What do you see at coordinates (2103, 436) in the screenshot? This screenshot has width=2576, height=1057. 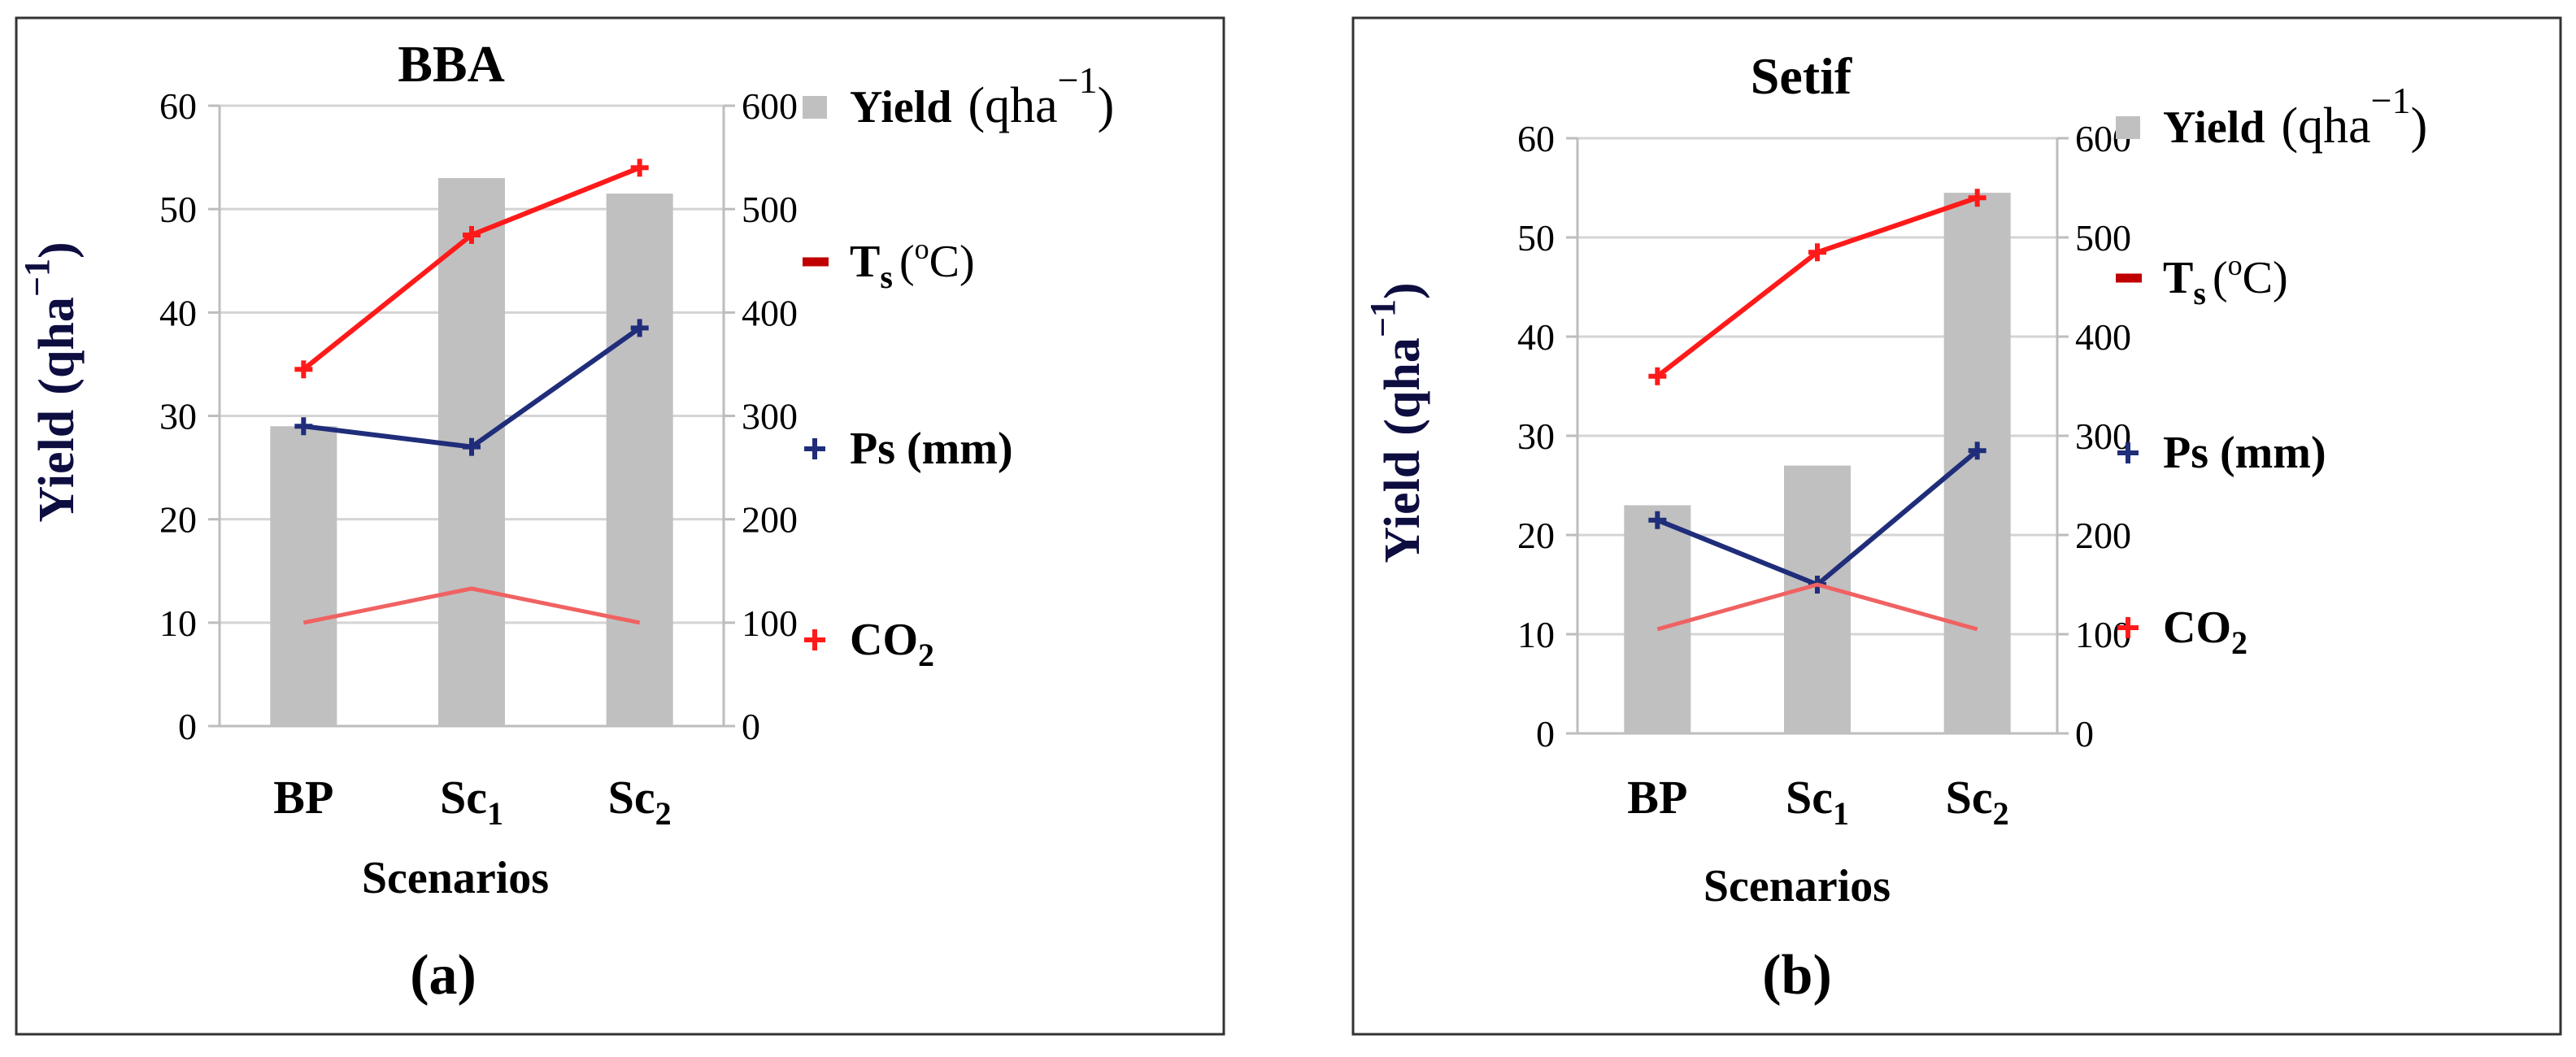 I see `y2-tick-label: 300` at bounding box center [2103, 436].